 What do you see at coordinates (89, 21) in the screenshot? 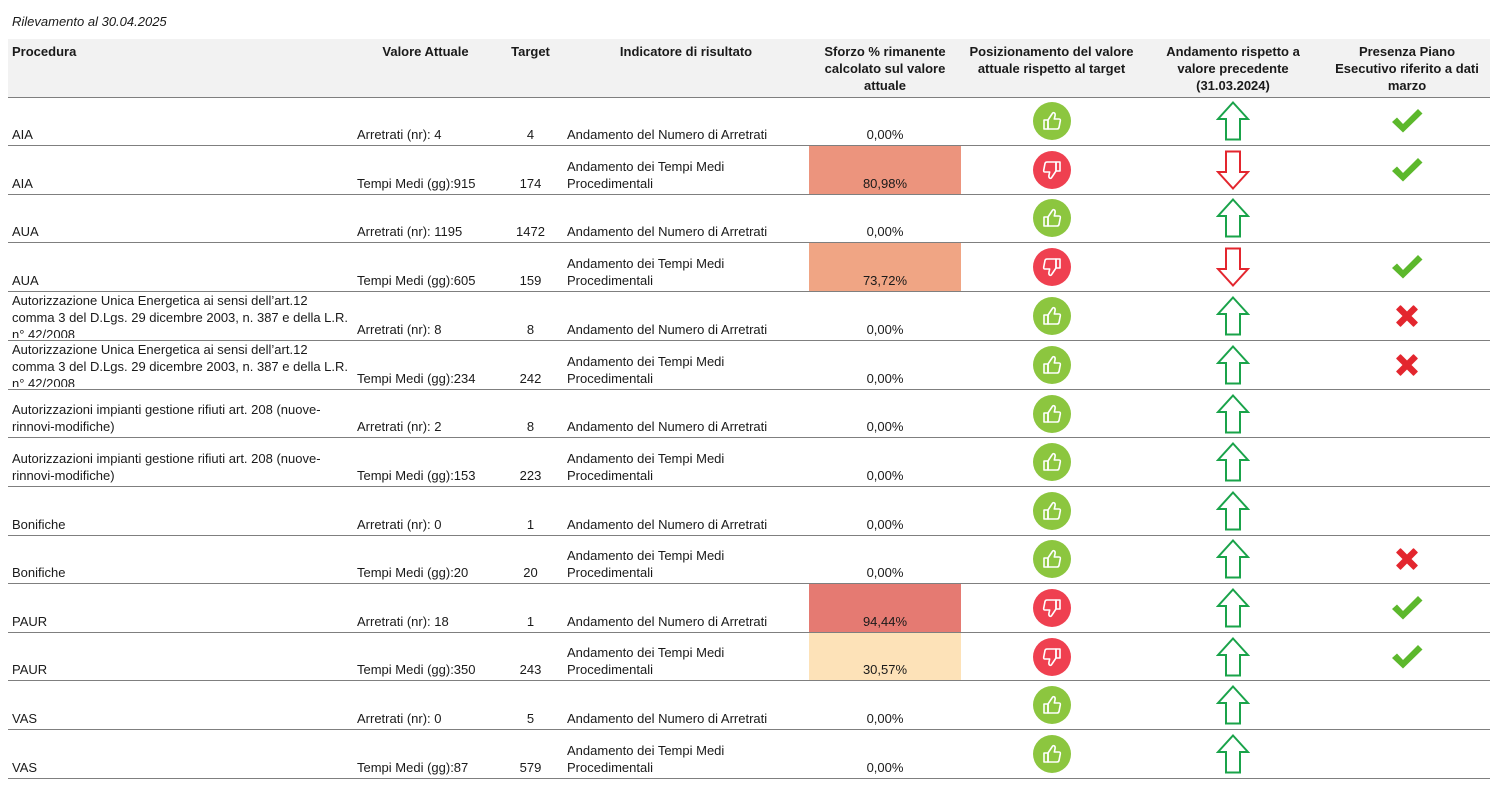
I see `report-caption: Rilevamento al 30.04.2025` at bounding box center [89, 21].